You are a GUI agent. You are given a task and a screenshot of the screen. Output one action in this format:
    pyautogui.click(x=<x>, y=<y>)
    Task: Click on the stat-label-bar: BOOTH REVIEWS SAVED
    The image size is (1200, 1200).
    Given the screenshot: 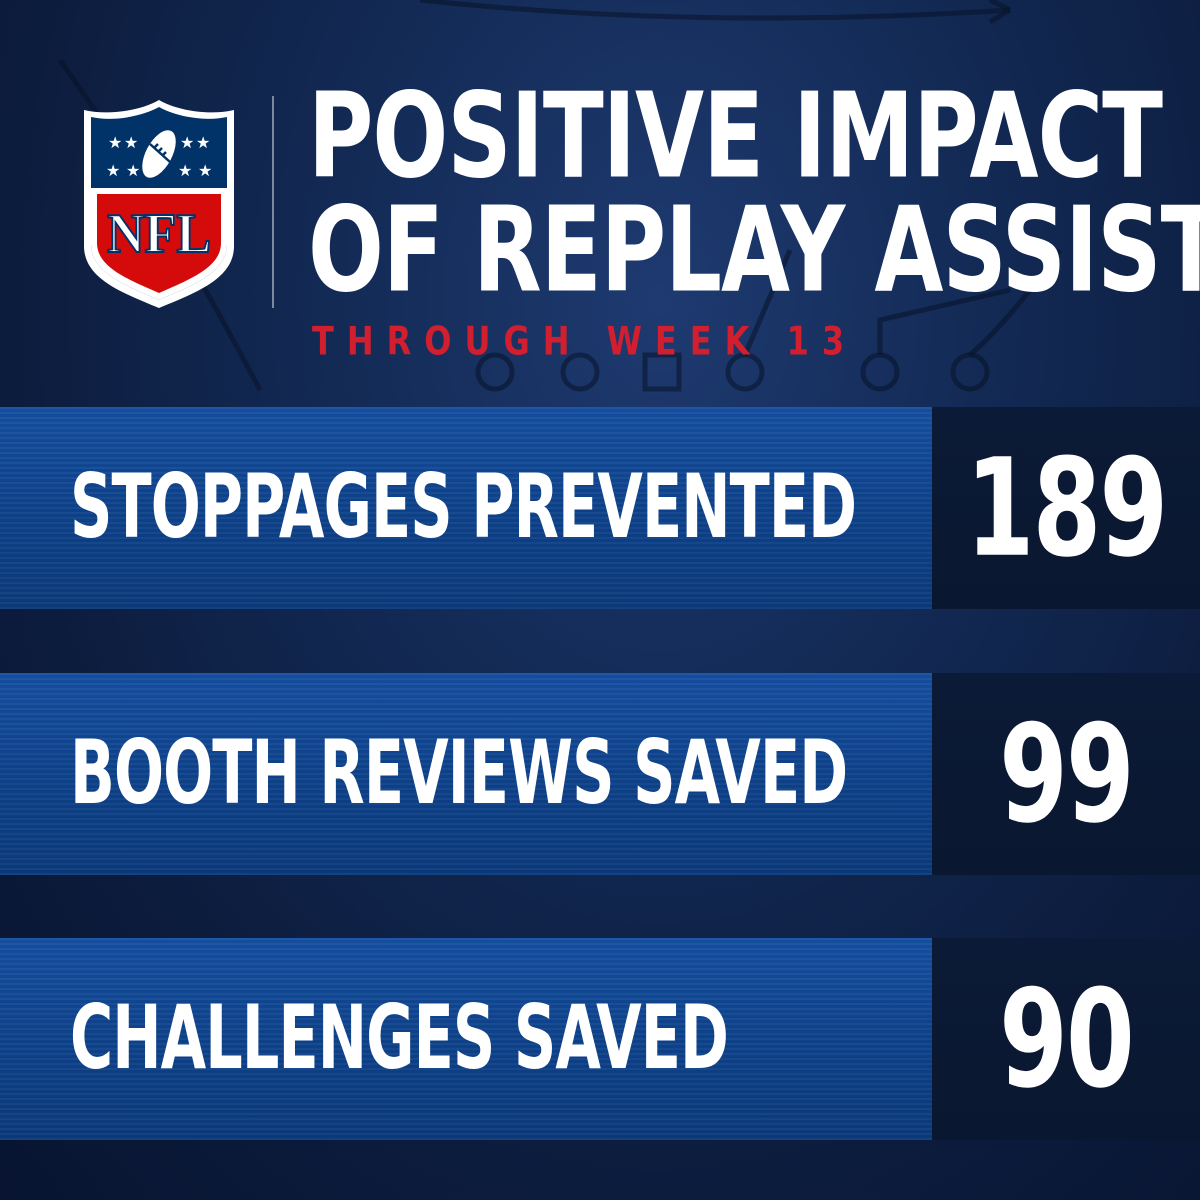 What is the action you would take?
    pyautogui.click(x=466, y=774)
    